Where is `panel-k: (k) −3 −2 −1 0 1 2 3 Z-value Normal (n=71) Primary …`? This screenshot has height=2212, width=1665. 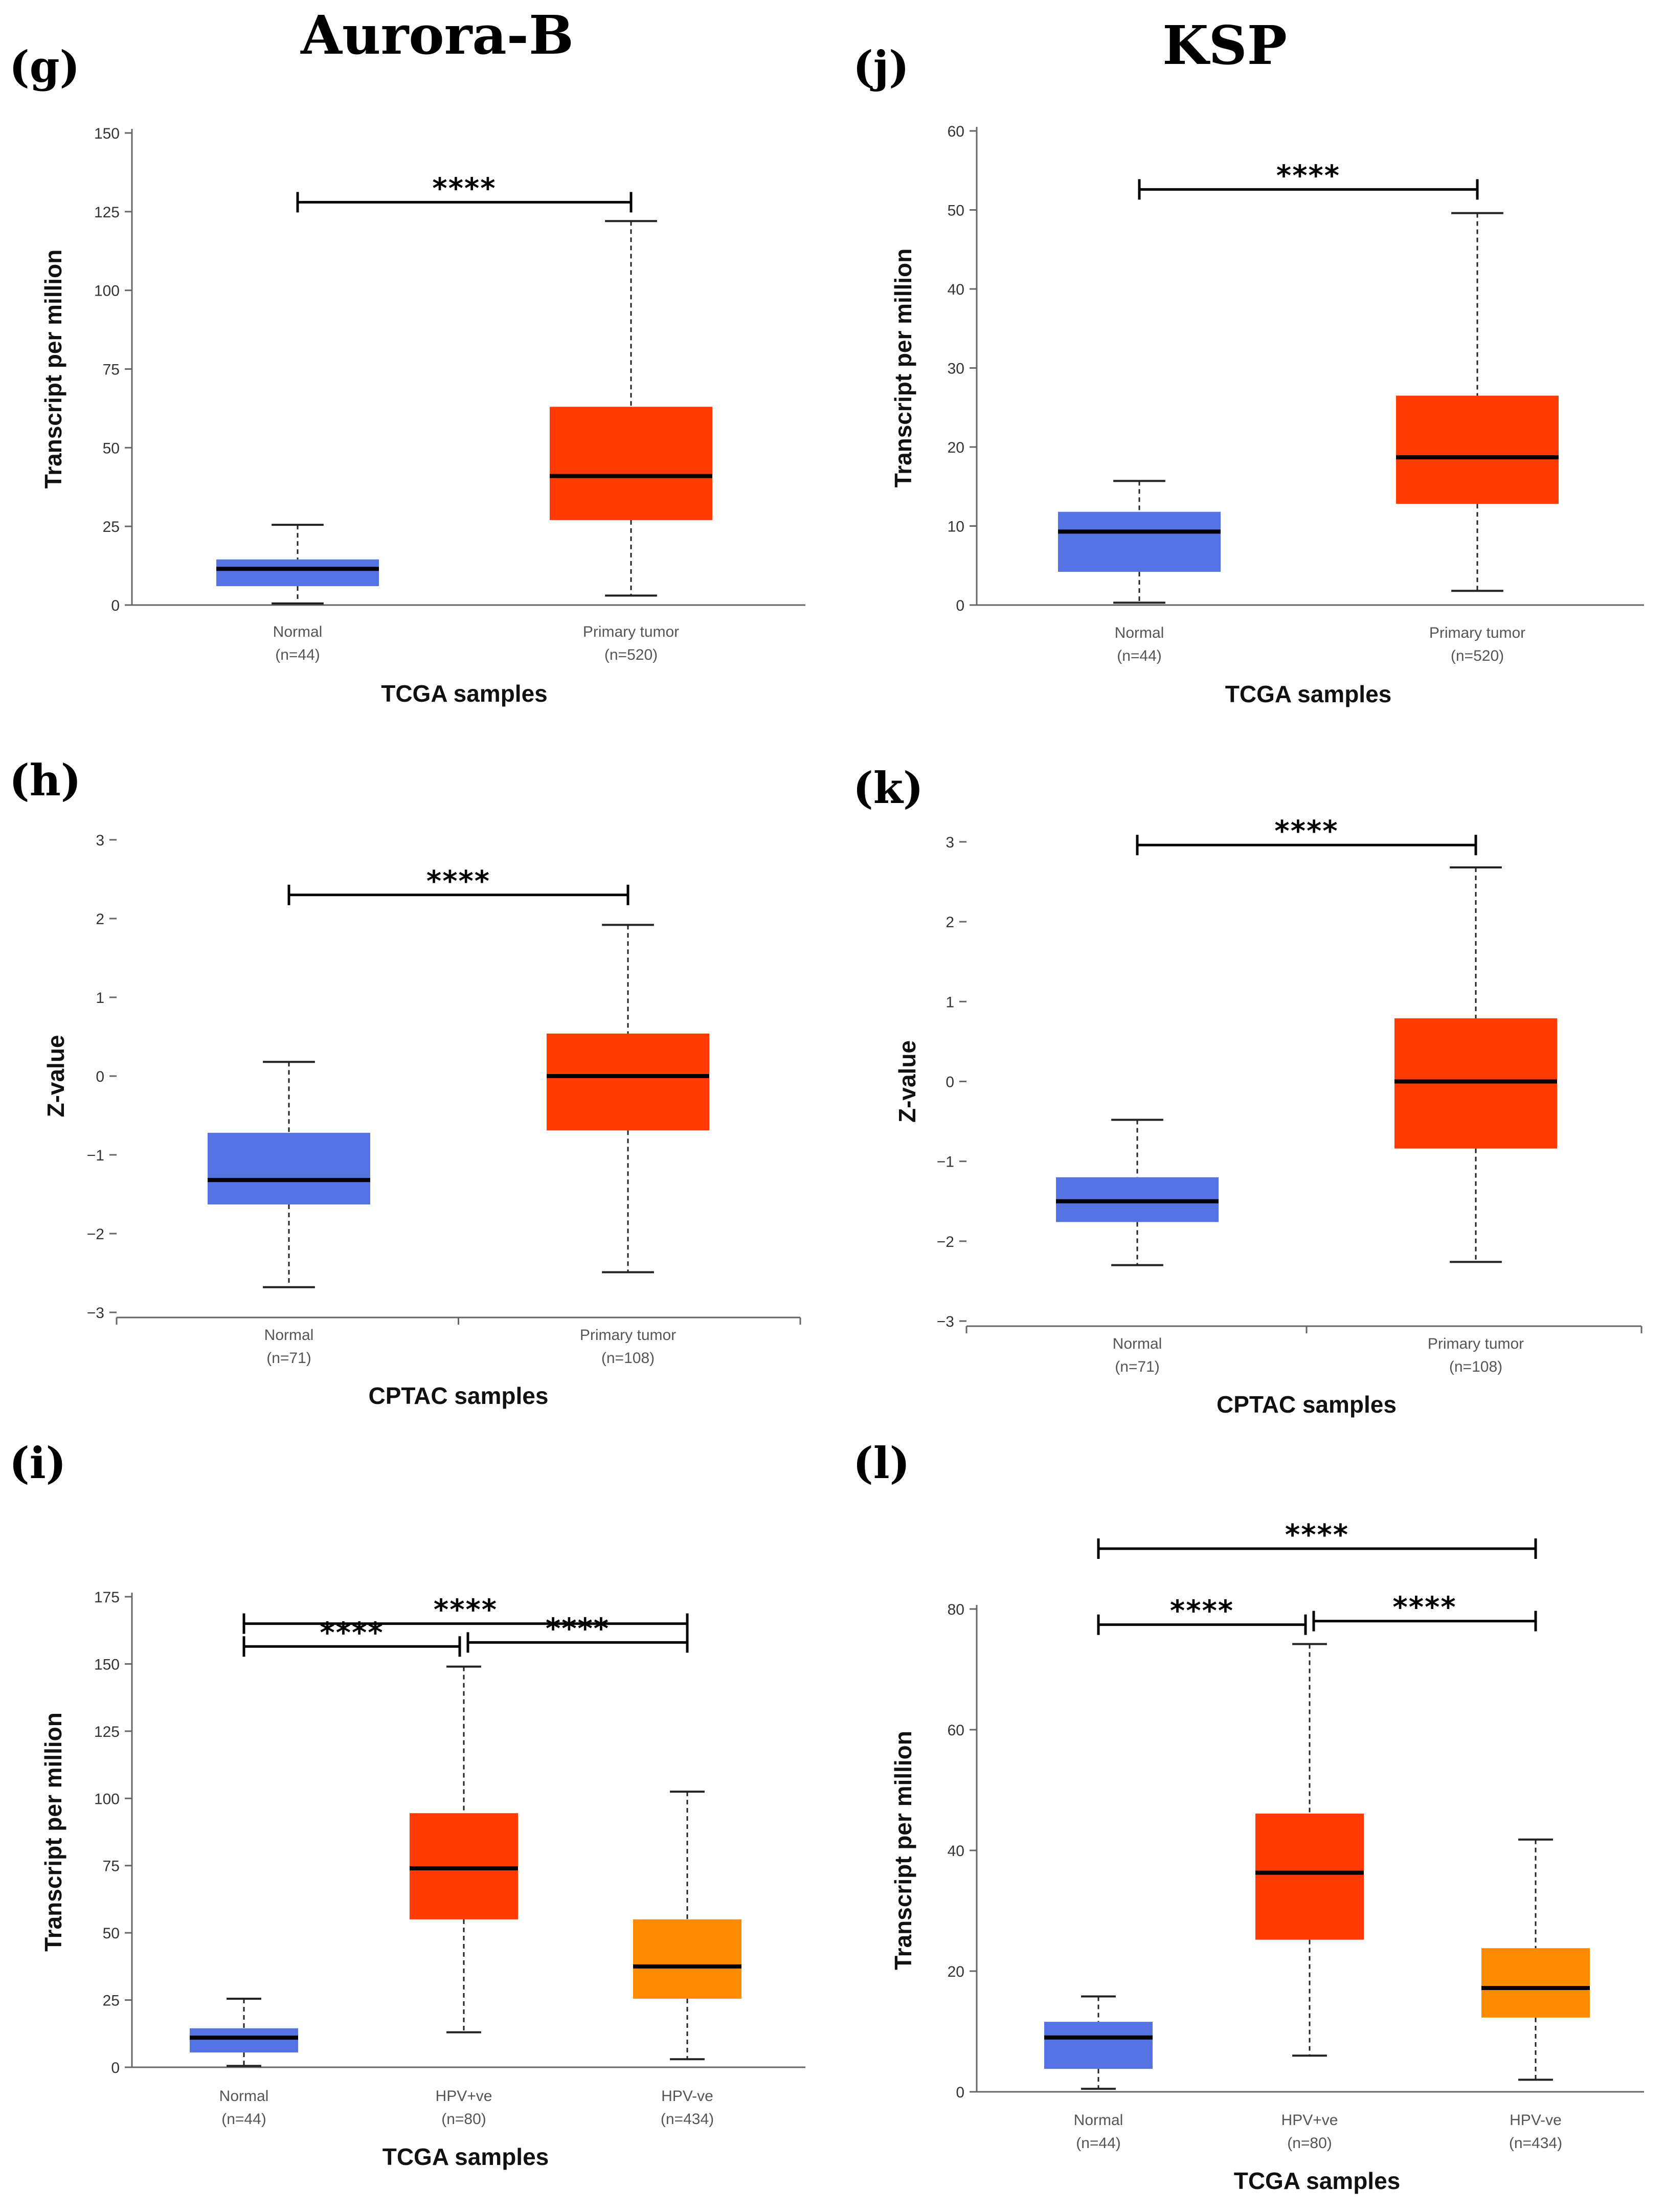 panel-k: (k) −3 −2 −1 0 1 2 3 Z-value Normal (n=71) Primary … is located at coordinates (1247, 1090).